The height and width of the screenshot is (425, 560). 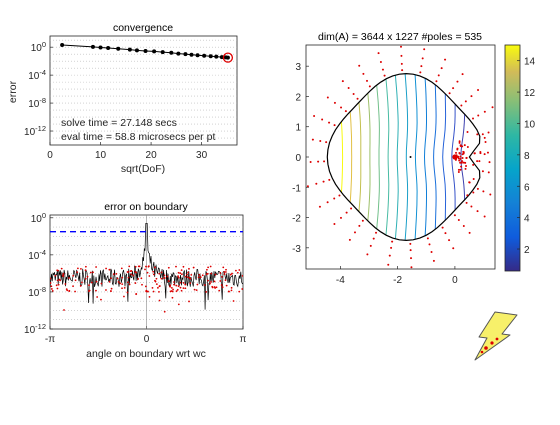 I want to click on colorbar: 14 12 10 8 6 4 2, so click(x=520, y=158).